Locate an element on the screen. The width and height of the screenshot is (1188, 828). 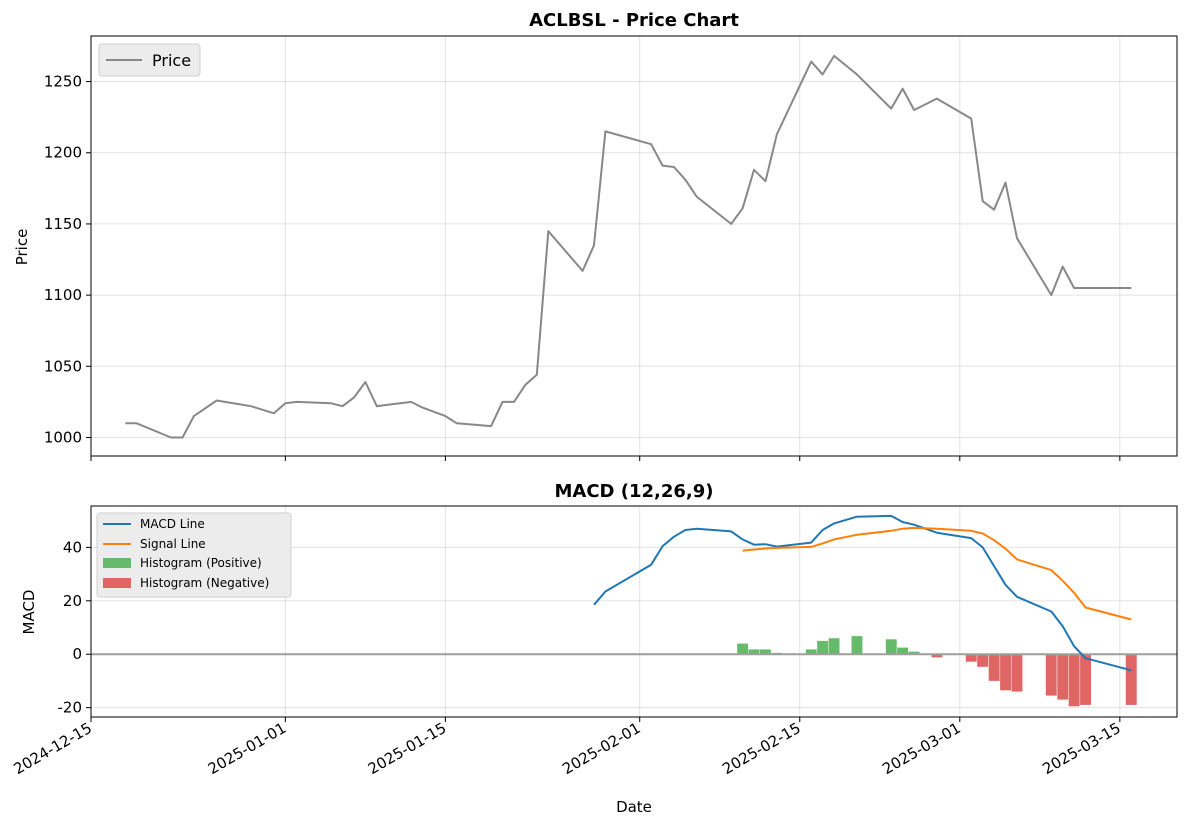
price-y-ticks: 1000 1050 1100 1150 1200 1250 is located at coordinates (63, 260).